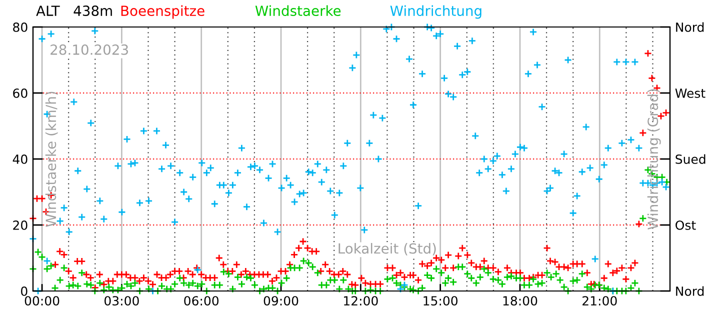  What do you see at coordinates (691, 159) in the screenshot?
I see `category-label: Sued` at bounding box center [691, 159].